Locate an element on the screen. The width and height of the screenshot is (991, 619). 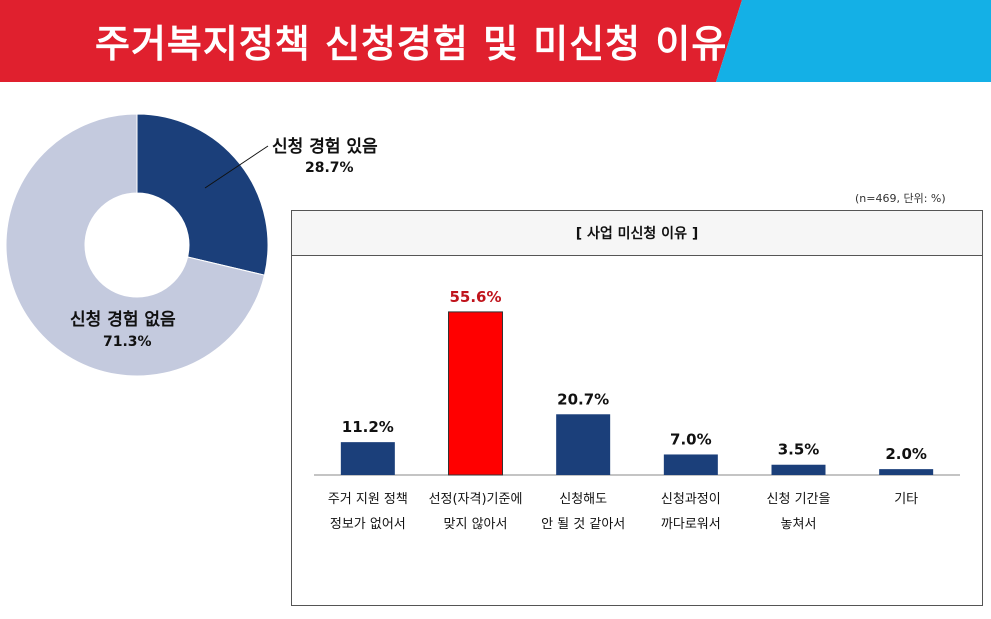
banner-red-band is located at coordinates (371, 41).